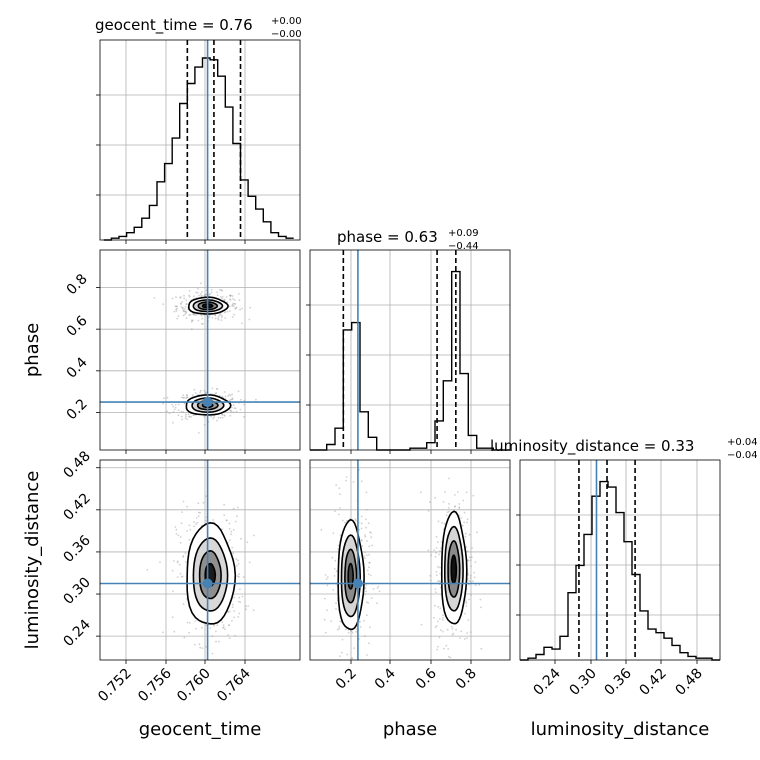  What do you see at coordinates (77, 367) in the screenshot?
I see `y-tick-label-phase-1: 0.4` at bounding box center [77, 367].